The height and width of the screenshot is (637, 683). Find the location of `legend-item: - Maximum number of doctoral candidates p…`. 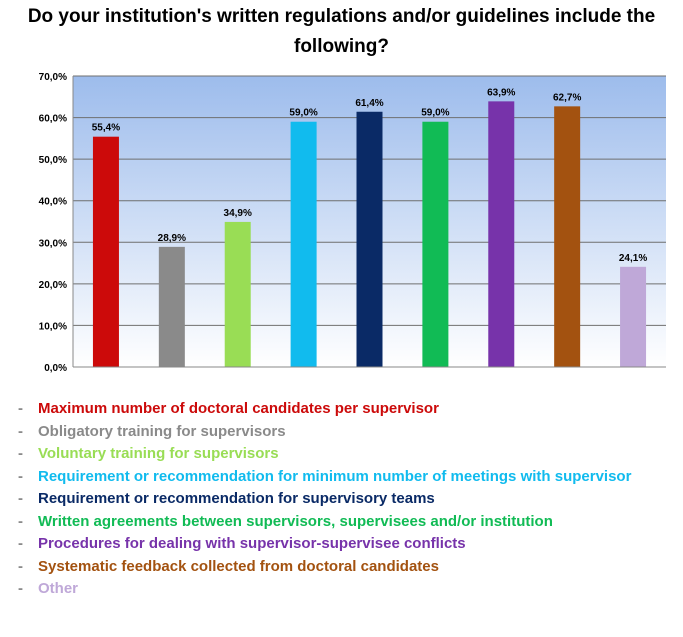

legend-item: - Maximum number of doctoral candidates p… is located at coordinates (343, 409).